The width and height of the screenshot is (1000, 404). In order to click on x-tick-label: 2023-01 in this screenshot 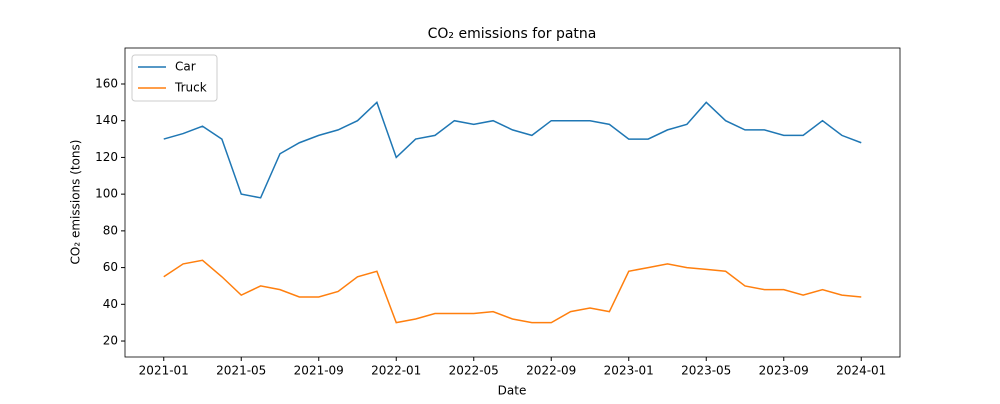, I will do `click(629, 371)`.